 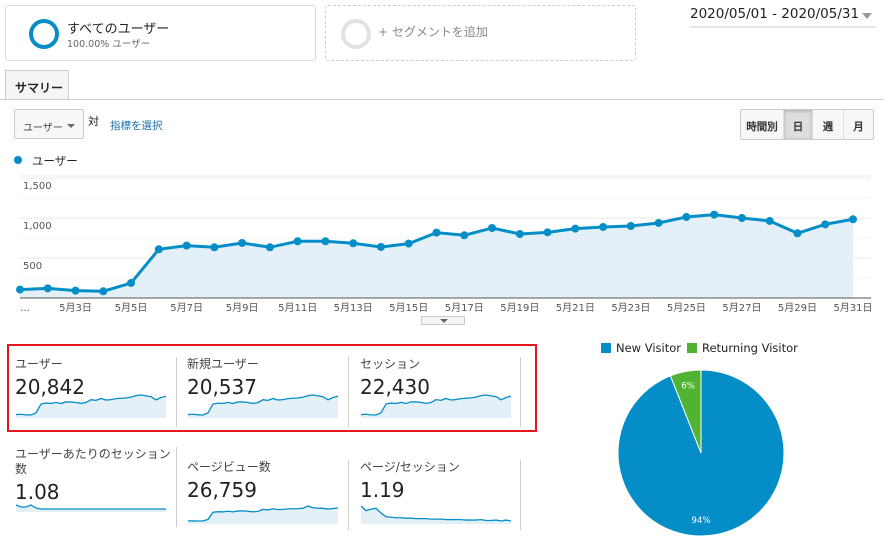 I want to click on metric-label: ユーザー, so click(x=39, y=364).